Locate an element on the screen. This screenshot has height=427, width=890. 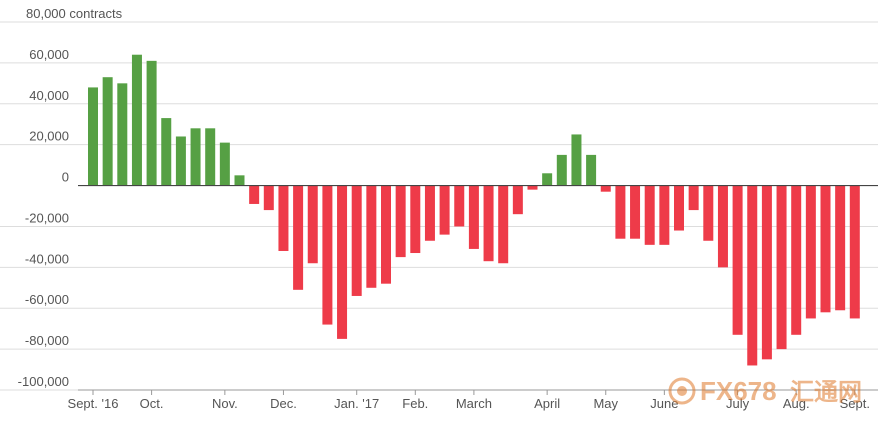
y-tick-label: -40,000 is located at coordinates (47, 258).